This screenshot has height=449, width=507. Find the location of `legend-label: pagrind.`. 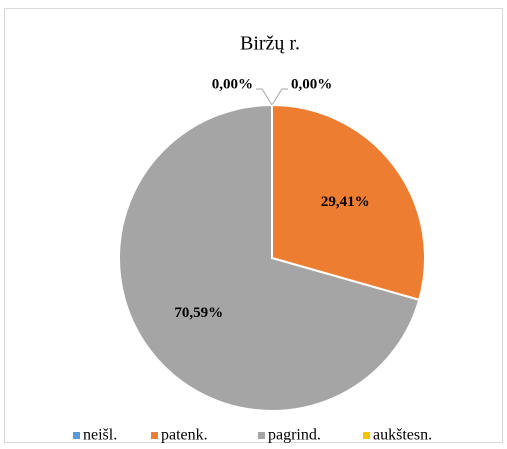

legend-label: pagrind. is located at coordinates (294, 435).